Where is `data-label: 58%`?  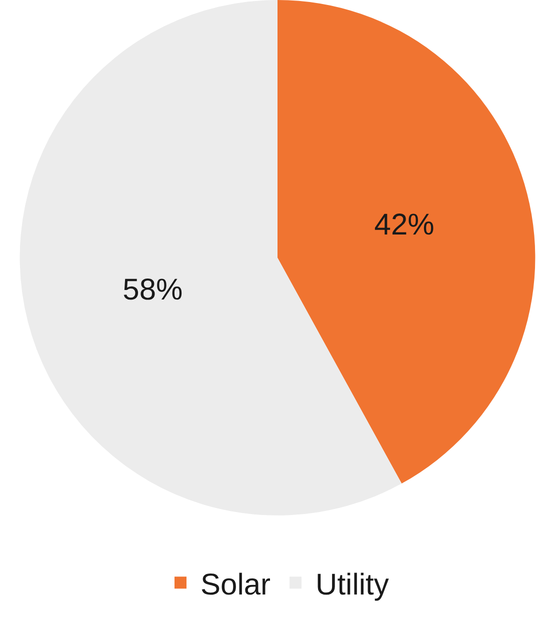
data-label: 58% is located at coordinates (152, 289).